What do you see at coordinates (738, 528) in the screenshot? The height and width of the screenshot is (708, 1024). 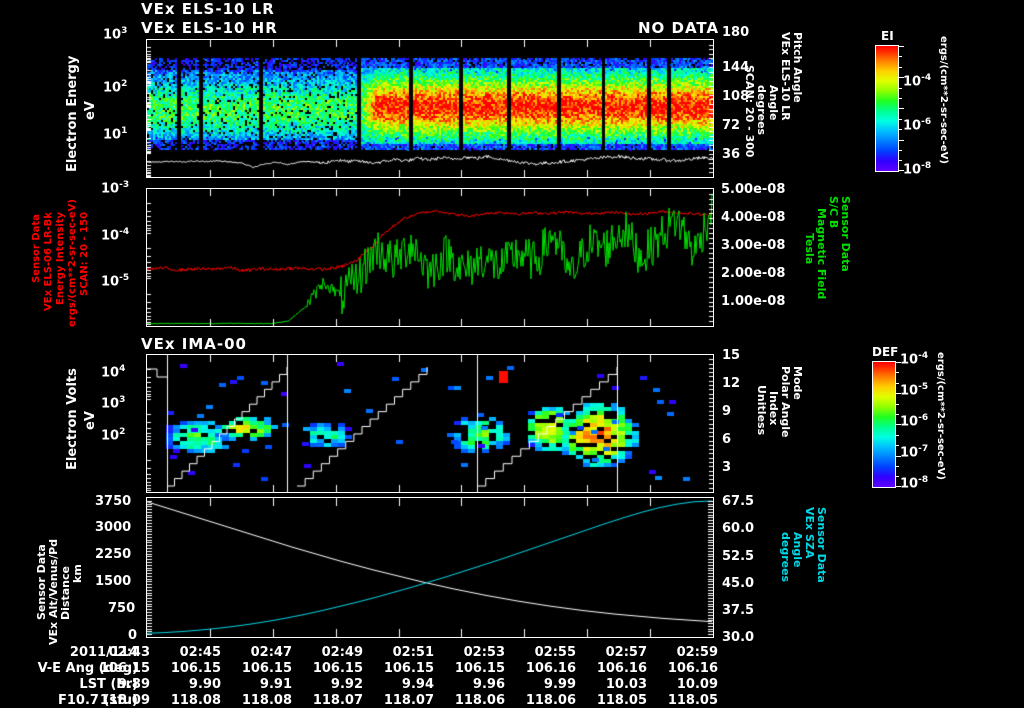 I see `panel4-rtick-60p0: 60.0` at bounding box center [738, 528].